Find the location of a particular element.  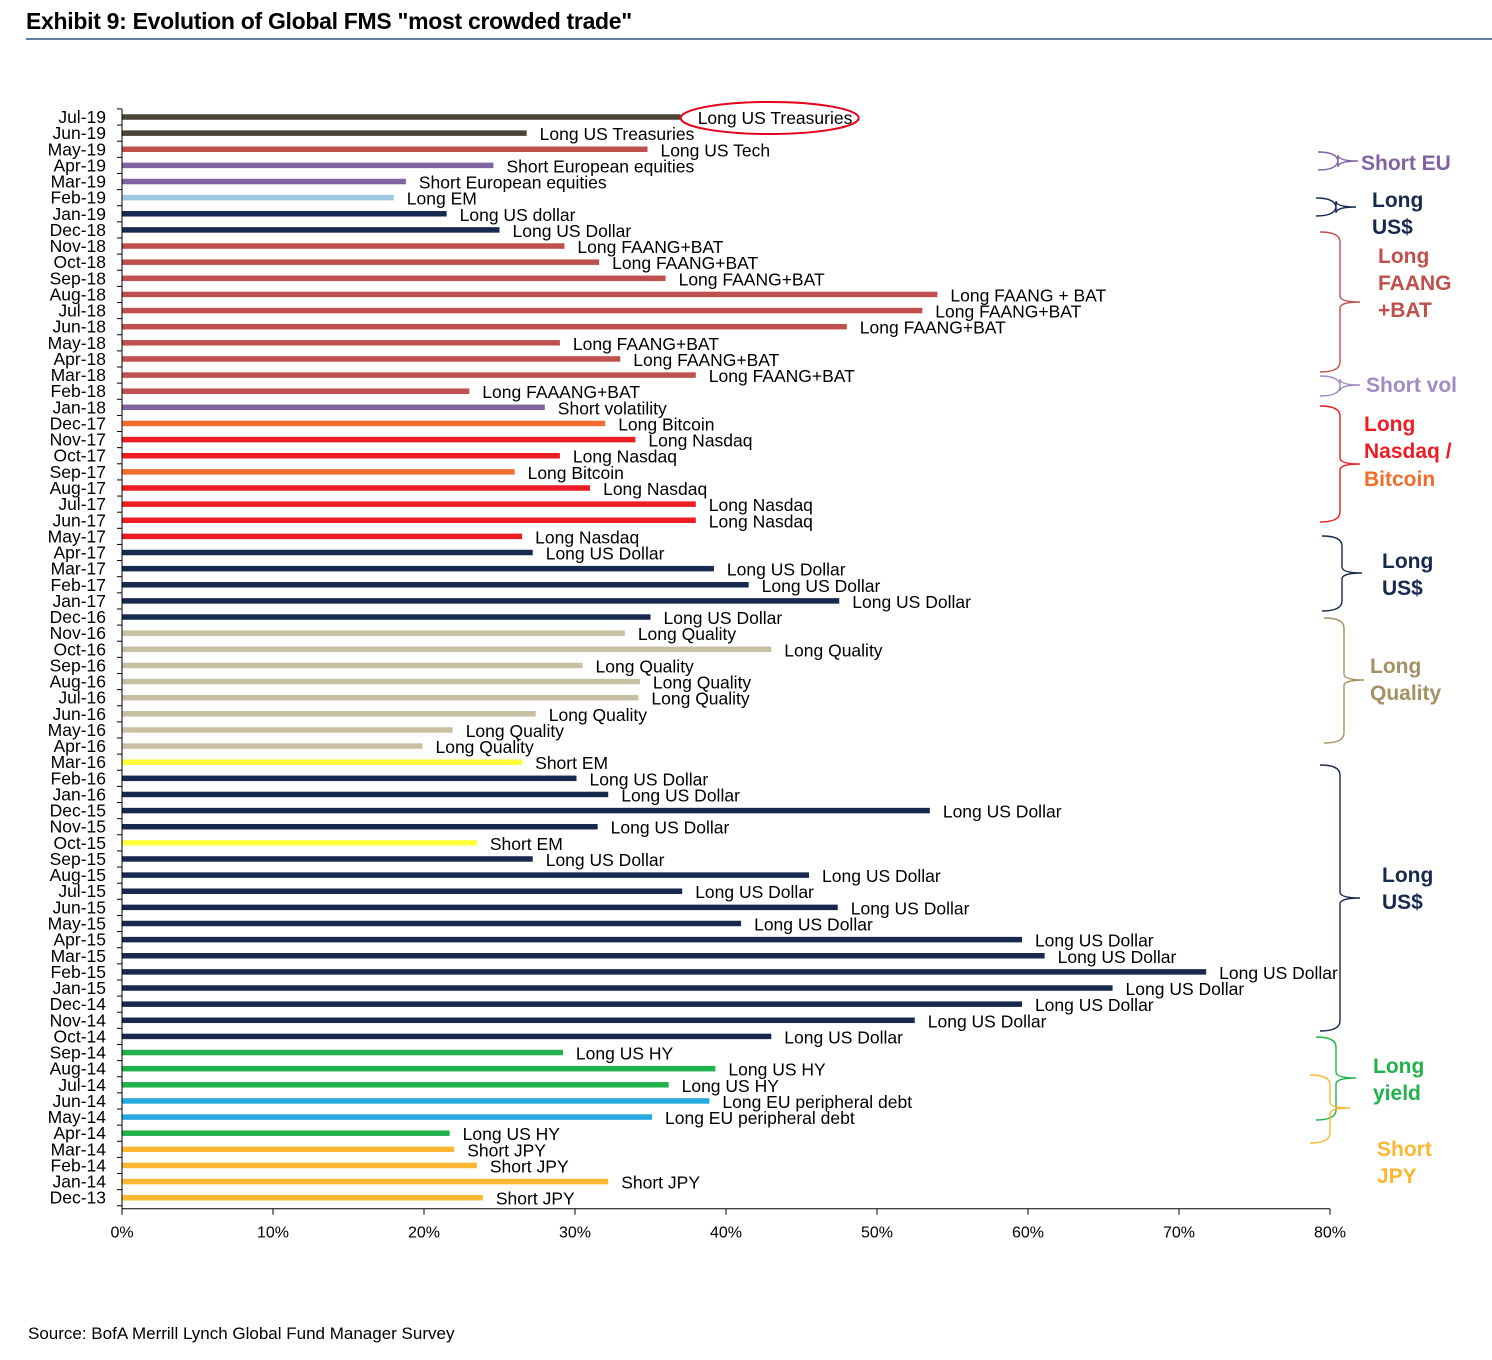

x-axis-ticks: 0% 10% 20% 30% 40% 50% 60% 70% 80% is located at coordinates (728, 1225).